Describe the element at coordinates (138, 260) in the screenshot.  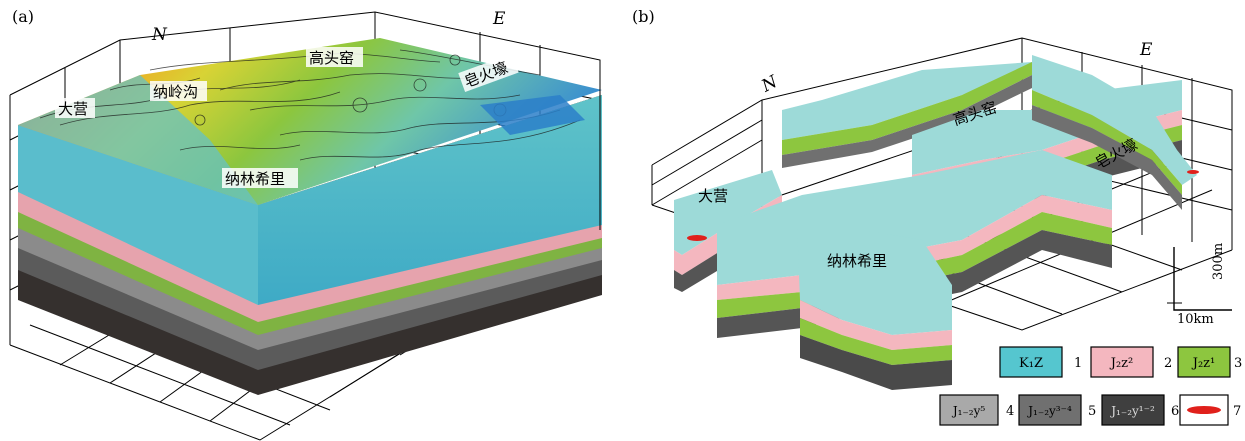
I see `block-left-face` at that location.